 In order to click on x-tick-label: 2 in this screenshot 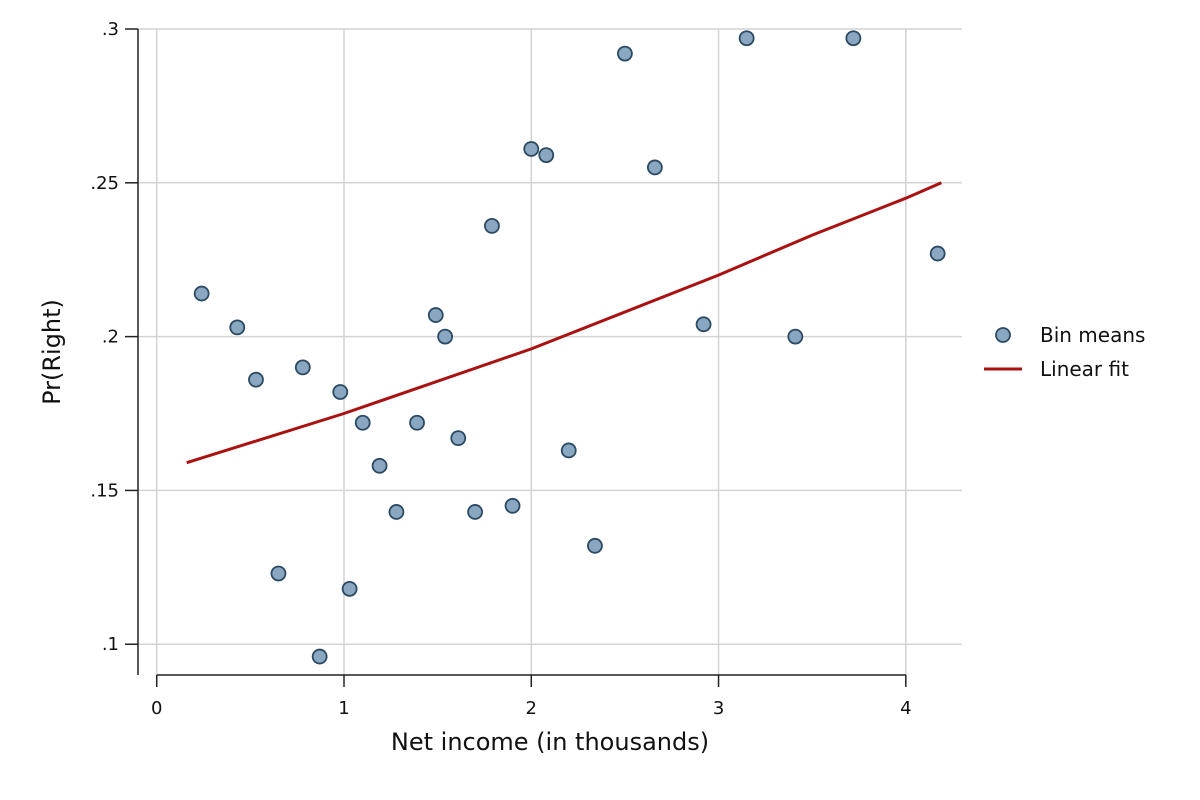, I will do `click(531, 708)`.